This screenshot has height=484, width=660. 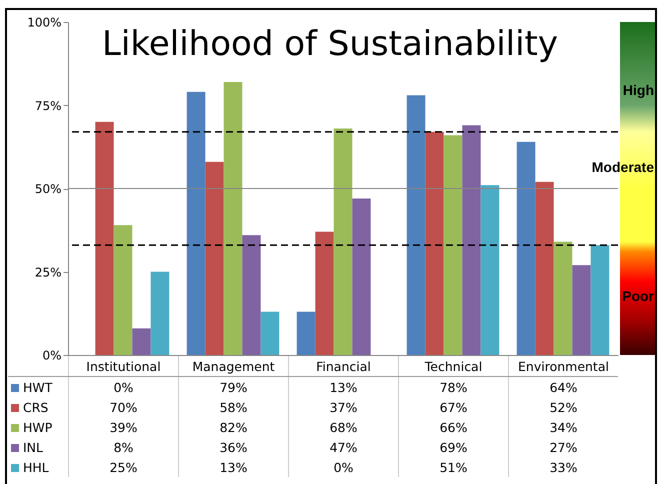 I want to click on y-tick-label: 50%, so click(x=48, y=189).